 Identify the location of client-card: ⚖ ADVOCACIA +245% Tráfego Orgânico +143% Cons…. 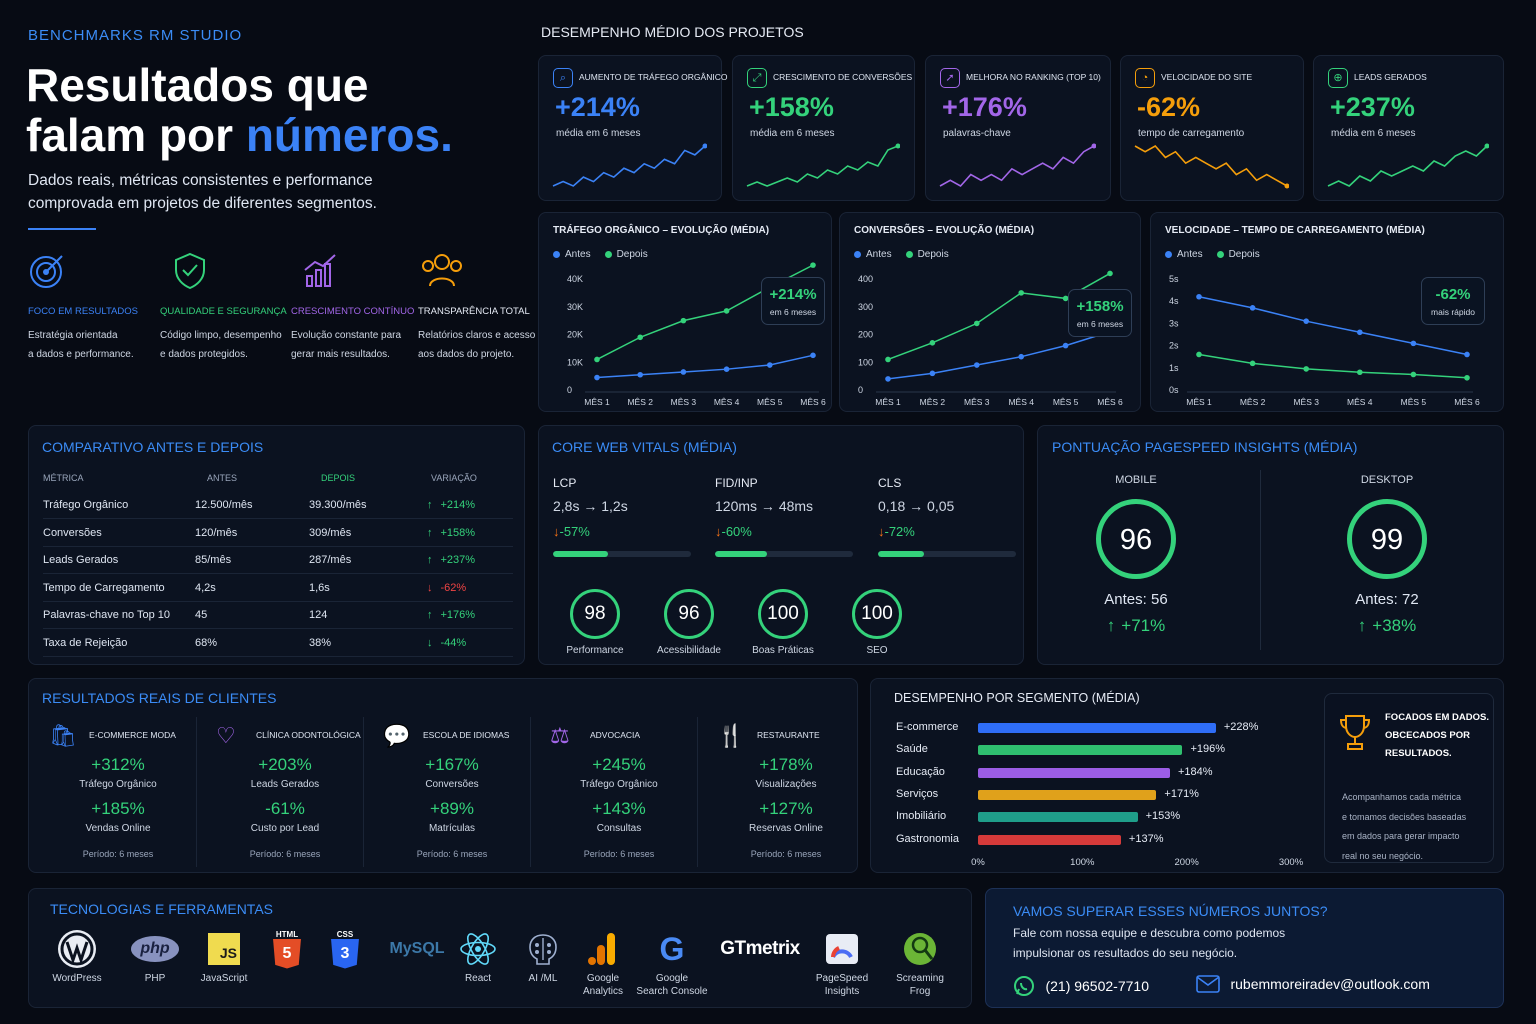
(619, 792).